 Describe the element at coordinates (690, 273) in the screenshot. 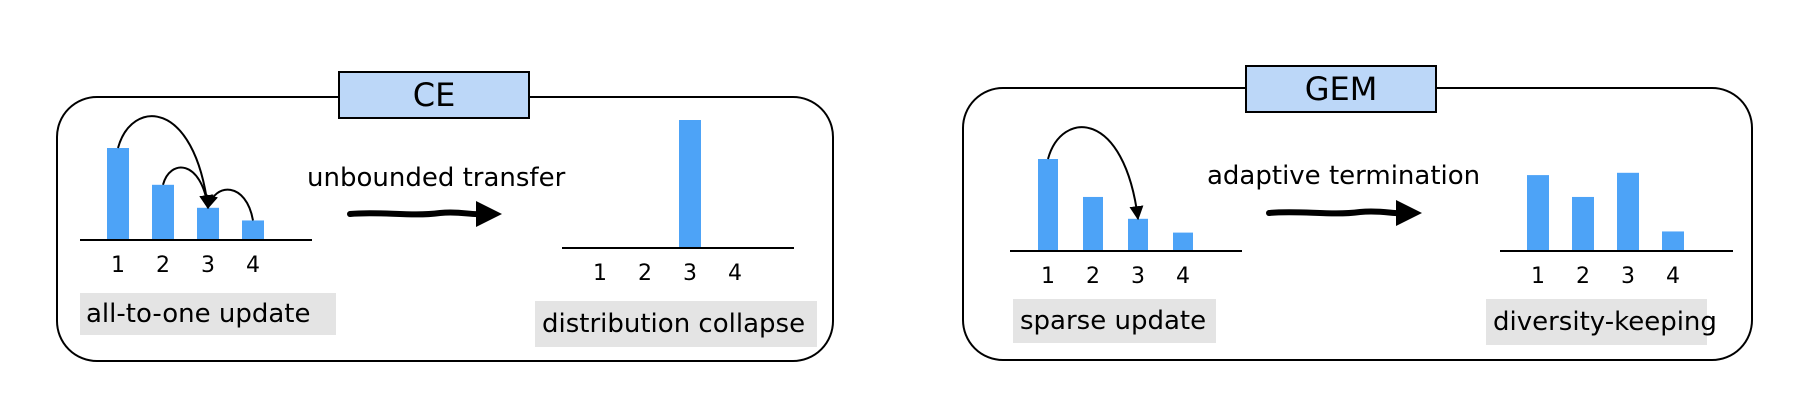

I see `ce-after-tick-3: 3` at that location.